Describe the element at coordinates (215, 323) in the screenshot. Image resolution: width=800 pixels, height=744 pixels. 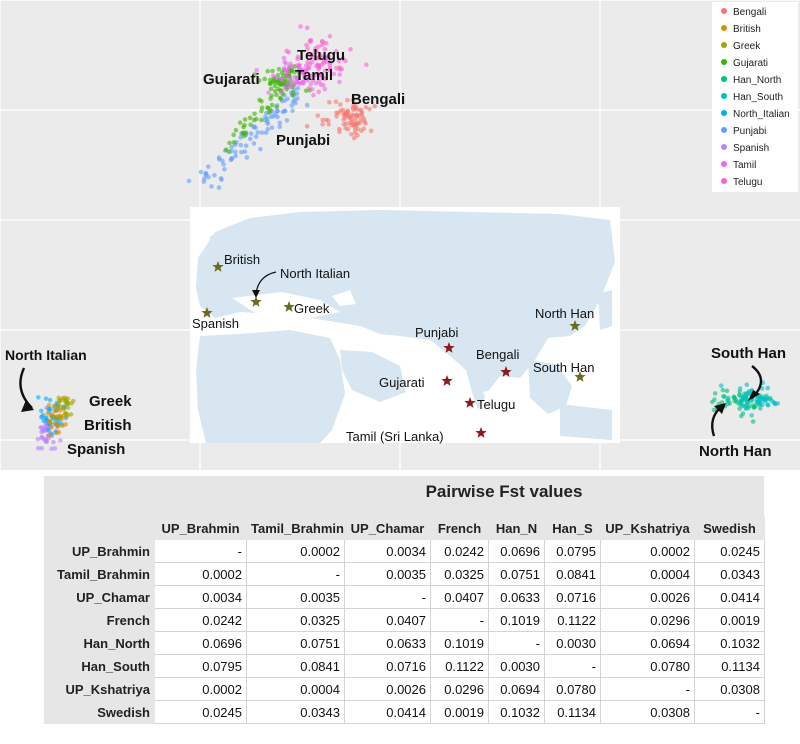
I see `map-label: Spanish` at that location.